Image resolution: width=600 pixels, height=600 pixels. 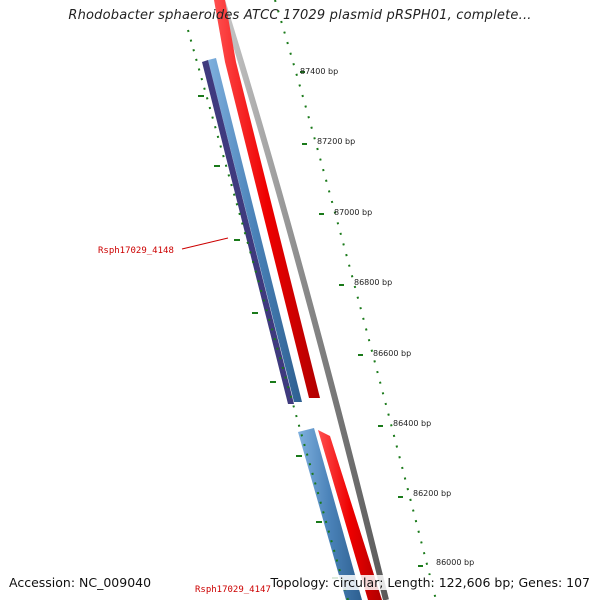 What do you see at coordinates (392, 353) in the screenshot?
I see `tick-label: 86600 bp` at bounding box center [392, 353].